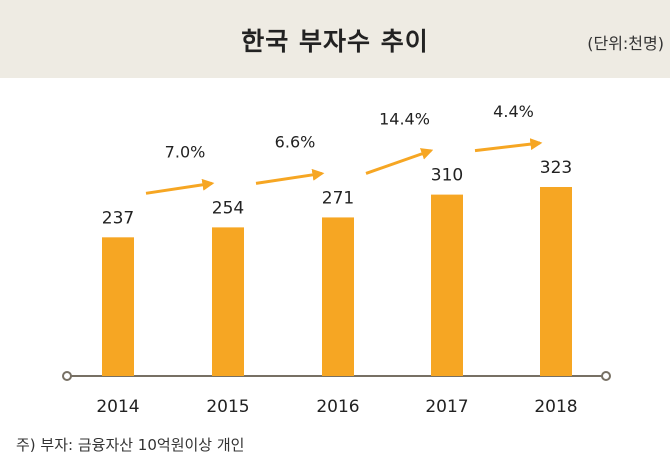 The width and height of the screenshot is (670, 467). What do you see at coordinates (337, 407) in the screenshot?
I see `x-tick-label: 2016` at bounding box center [337, 407].